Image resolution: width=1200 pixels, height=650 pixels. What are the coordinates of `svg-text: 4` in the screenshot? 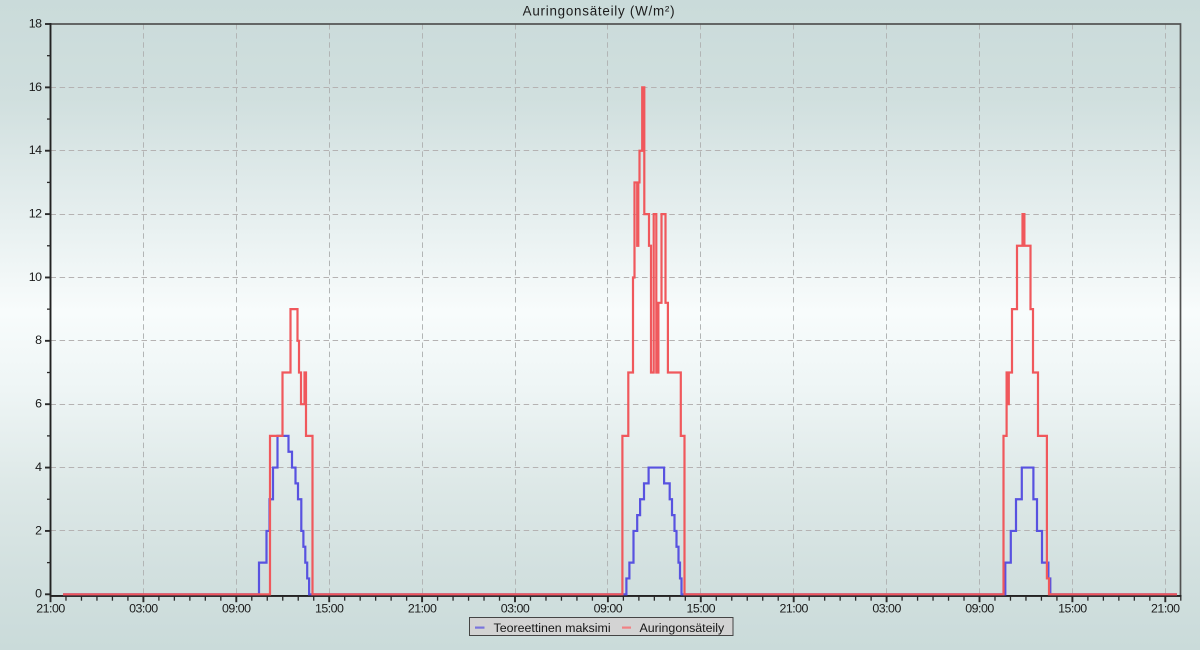 It's located at (38, 467).